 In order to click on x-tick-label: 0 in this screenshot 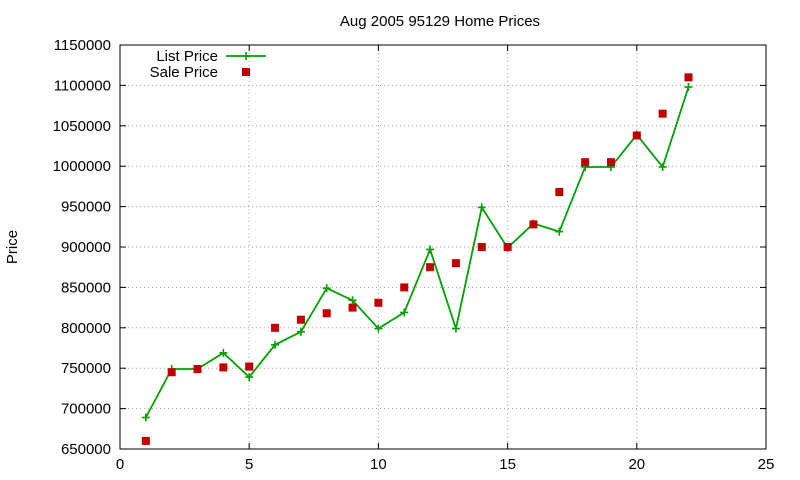, I will do `click(120, 464)`.